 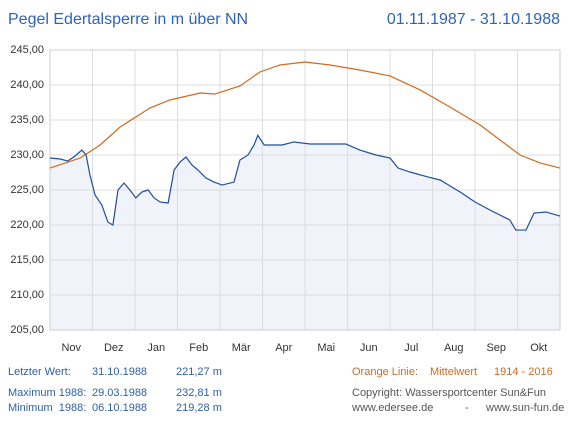 I want to click on footer-label: Maximum 1988:, so click(x=47, y=393).